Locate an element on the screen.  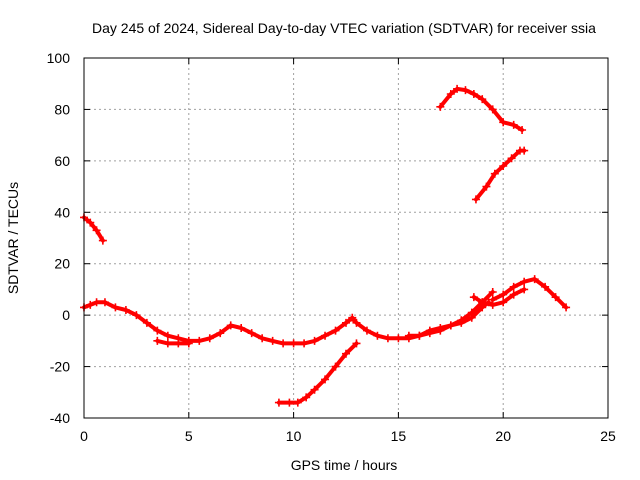
x-tick-label: 0 is located at coordinates (84, 436).